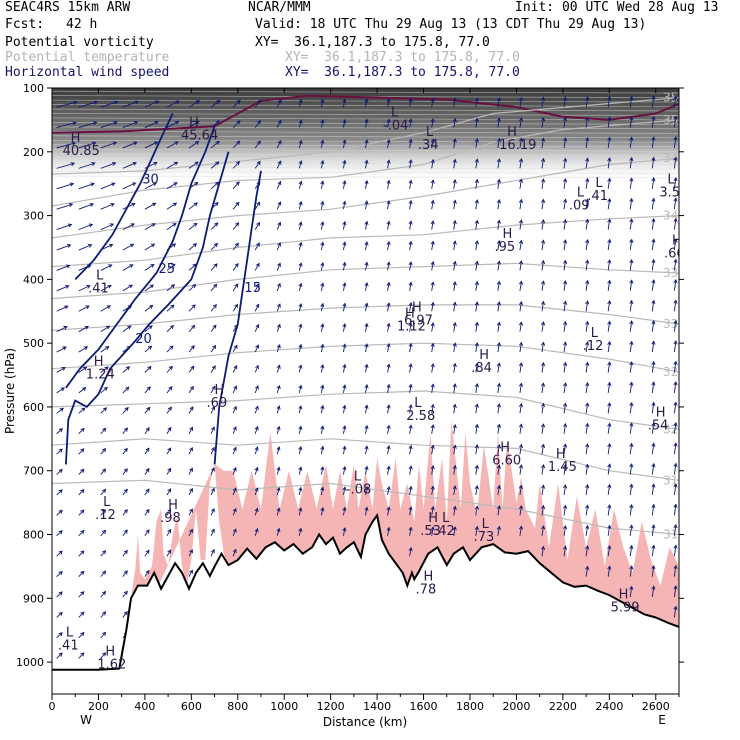  I want to click on x-tick-label: 1400, so click(377, 706).